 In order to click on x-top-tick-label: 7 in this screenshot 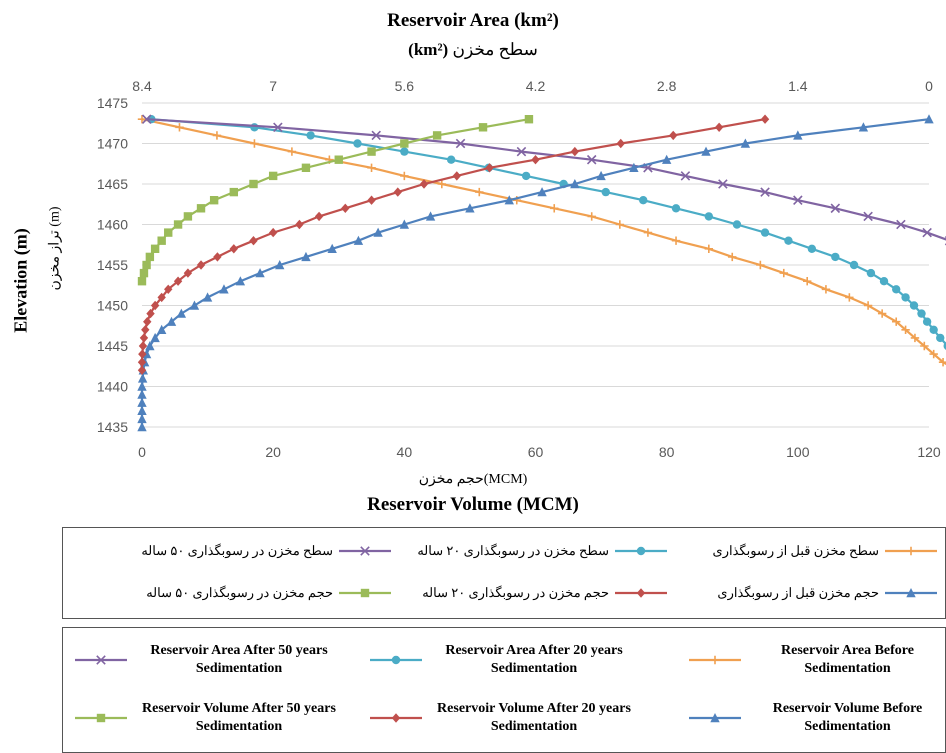, I will do `click(273, 86)`.